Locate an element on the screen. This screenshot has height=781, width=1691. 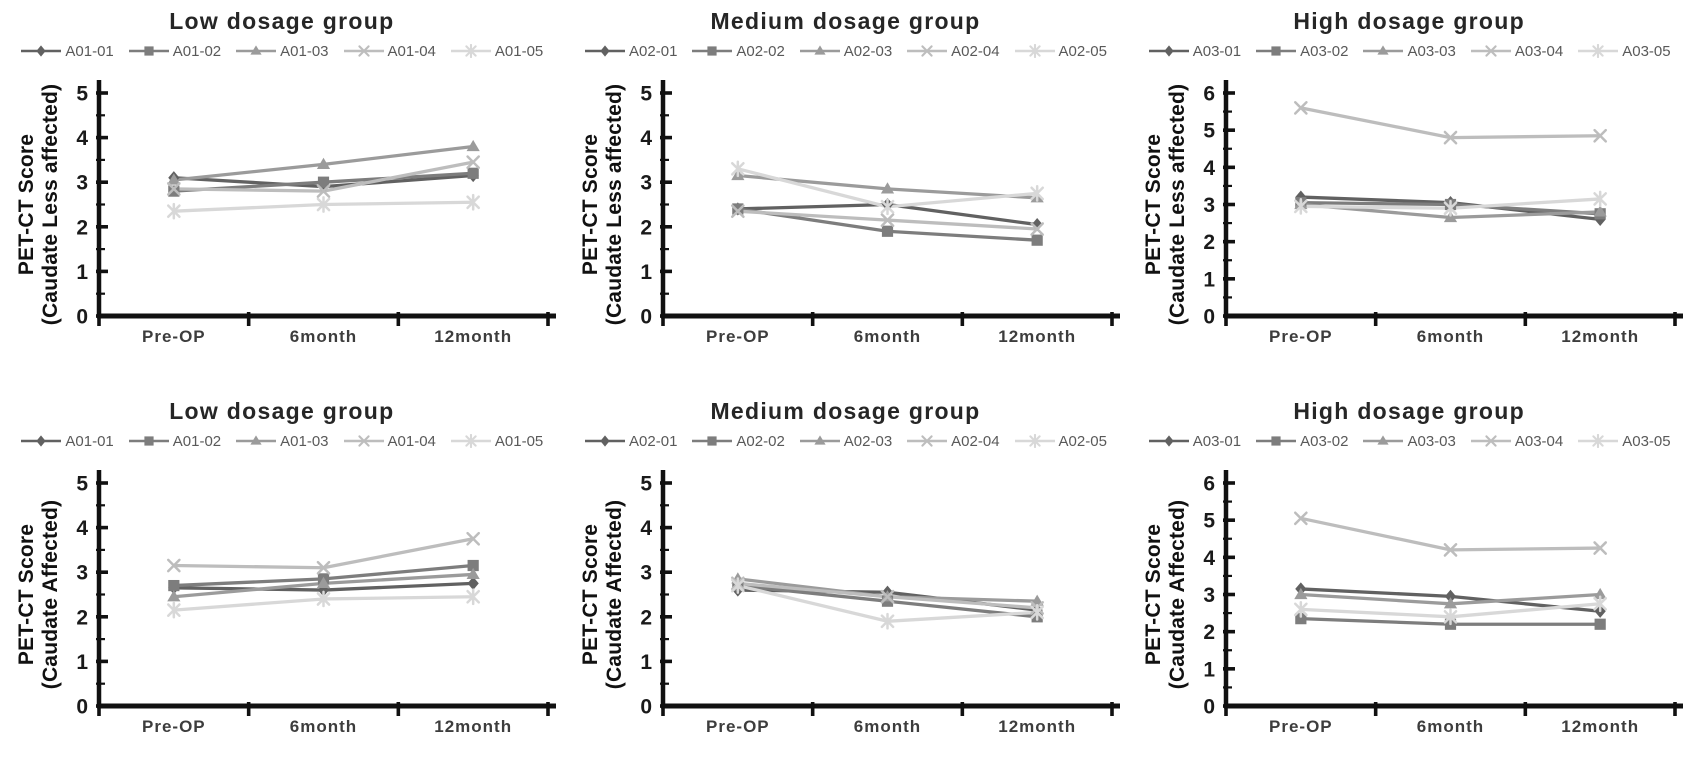
legend-item-a01-01: A01-01 is located at coordinates (67, 441).